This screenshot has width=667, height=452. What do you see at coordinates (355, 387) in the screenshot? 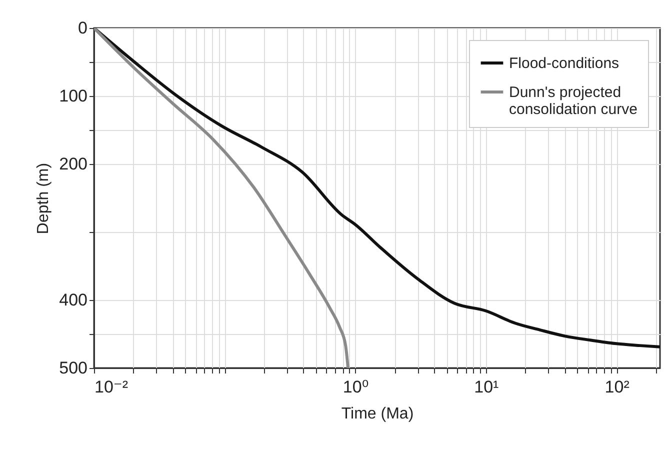
I see `x-tick-label: 10⁰` at bounding box center [355, 387].